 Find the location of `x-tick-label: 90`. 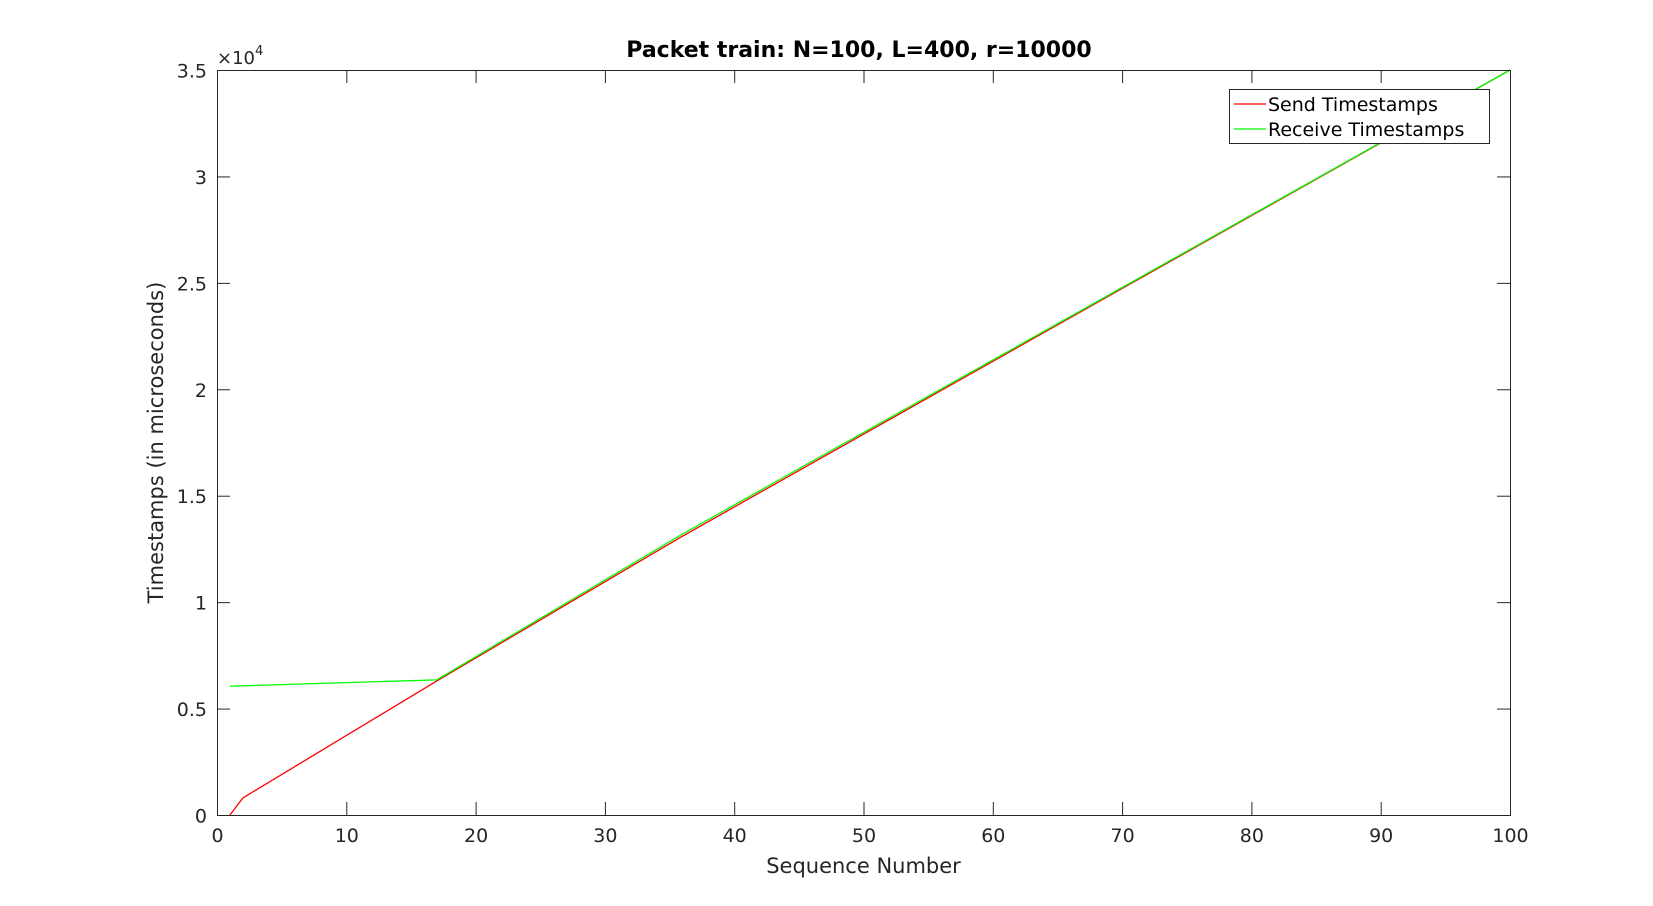

x-tick-label: 90 is located at coordinates (1381, 836).